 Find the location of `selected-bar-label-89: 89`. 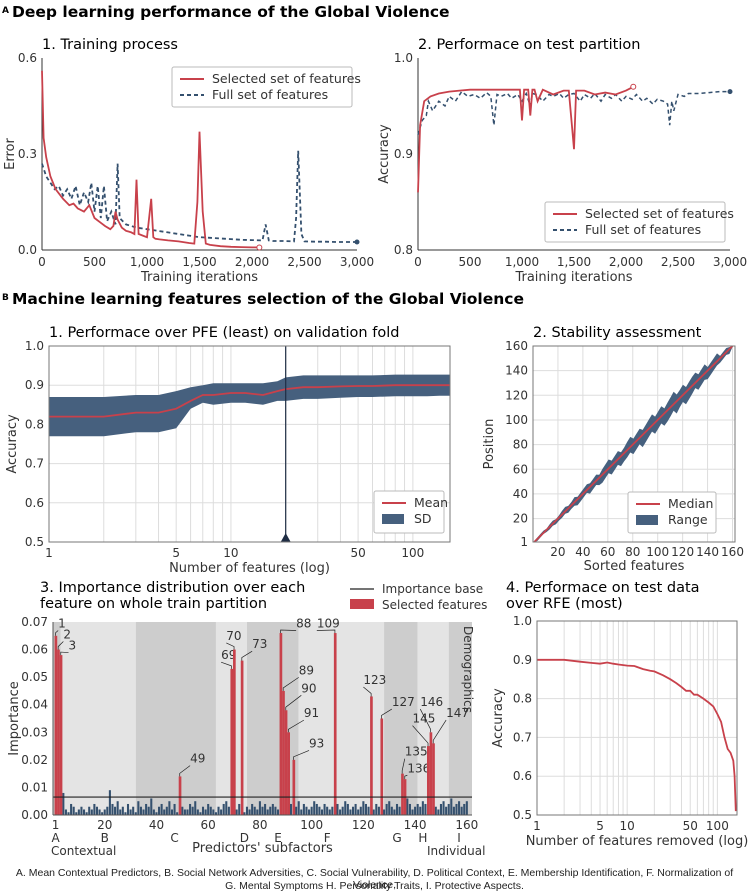

selected-bar-label-89: 89 is located at coordinates (306, 670).